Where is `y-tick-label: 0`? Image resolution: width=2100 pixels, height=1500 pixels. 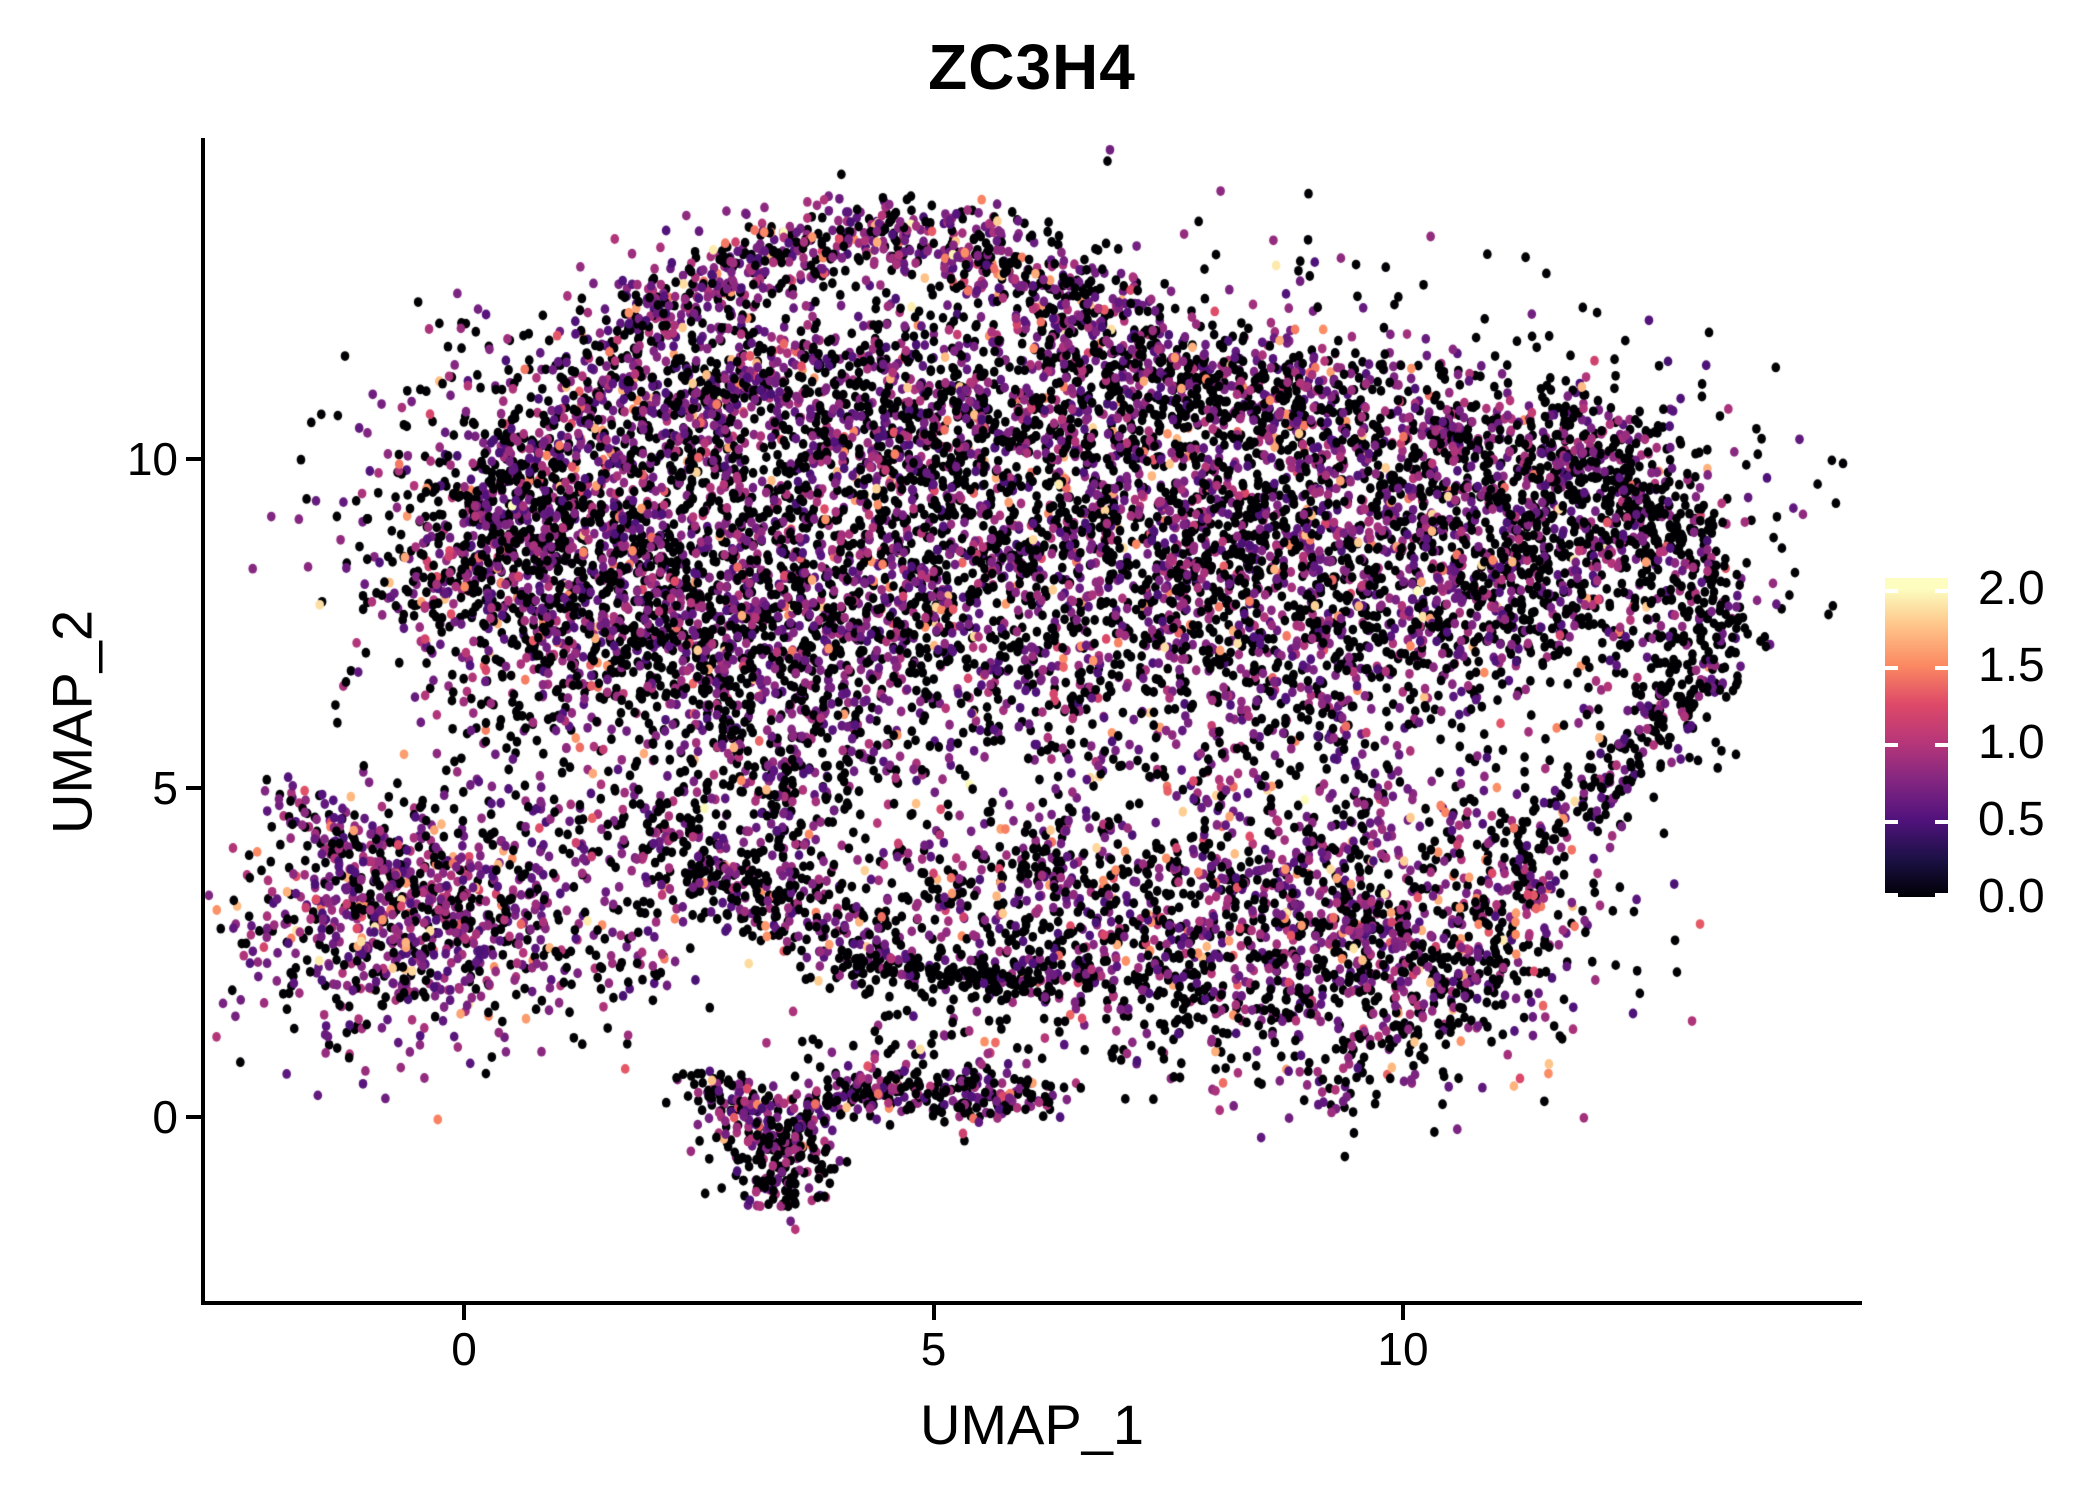
y-tick-label: 0 is located at coordinates (165, 1117).